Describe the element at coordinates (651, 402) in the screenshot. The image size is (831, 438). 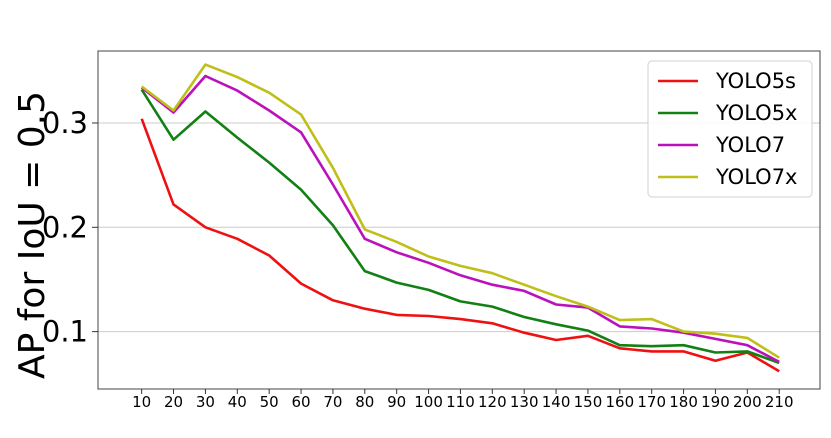
I see `x-tick-label: 170` at that location.